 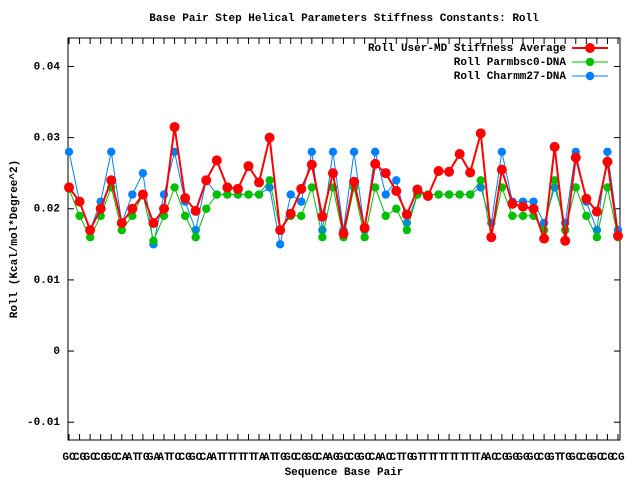 What do you see at coordinates (397, 458) in the screenshot?
I see `x-tick-label: CT` at bounding box center [397, 458].